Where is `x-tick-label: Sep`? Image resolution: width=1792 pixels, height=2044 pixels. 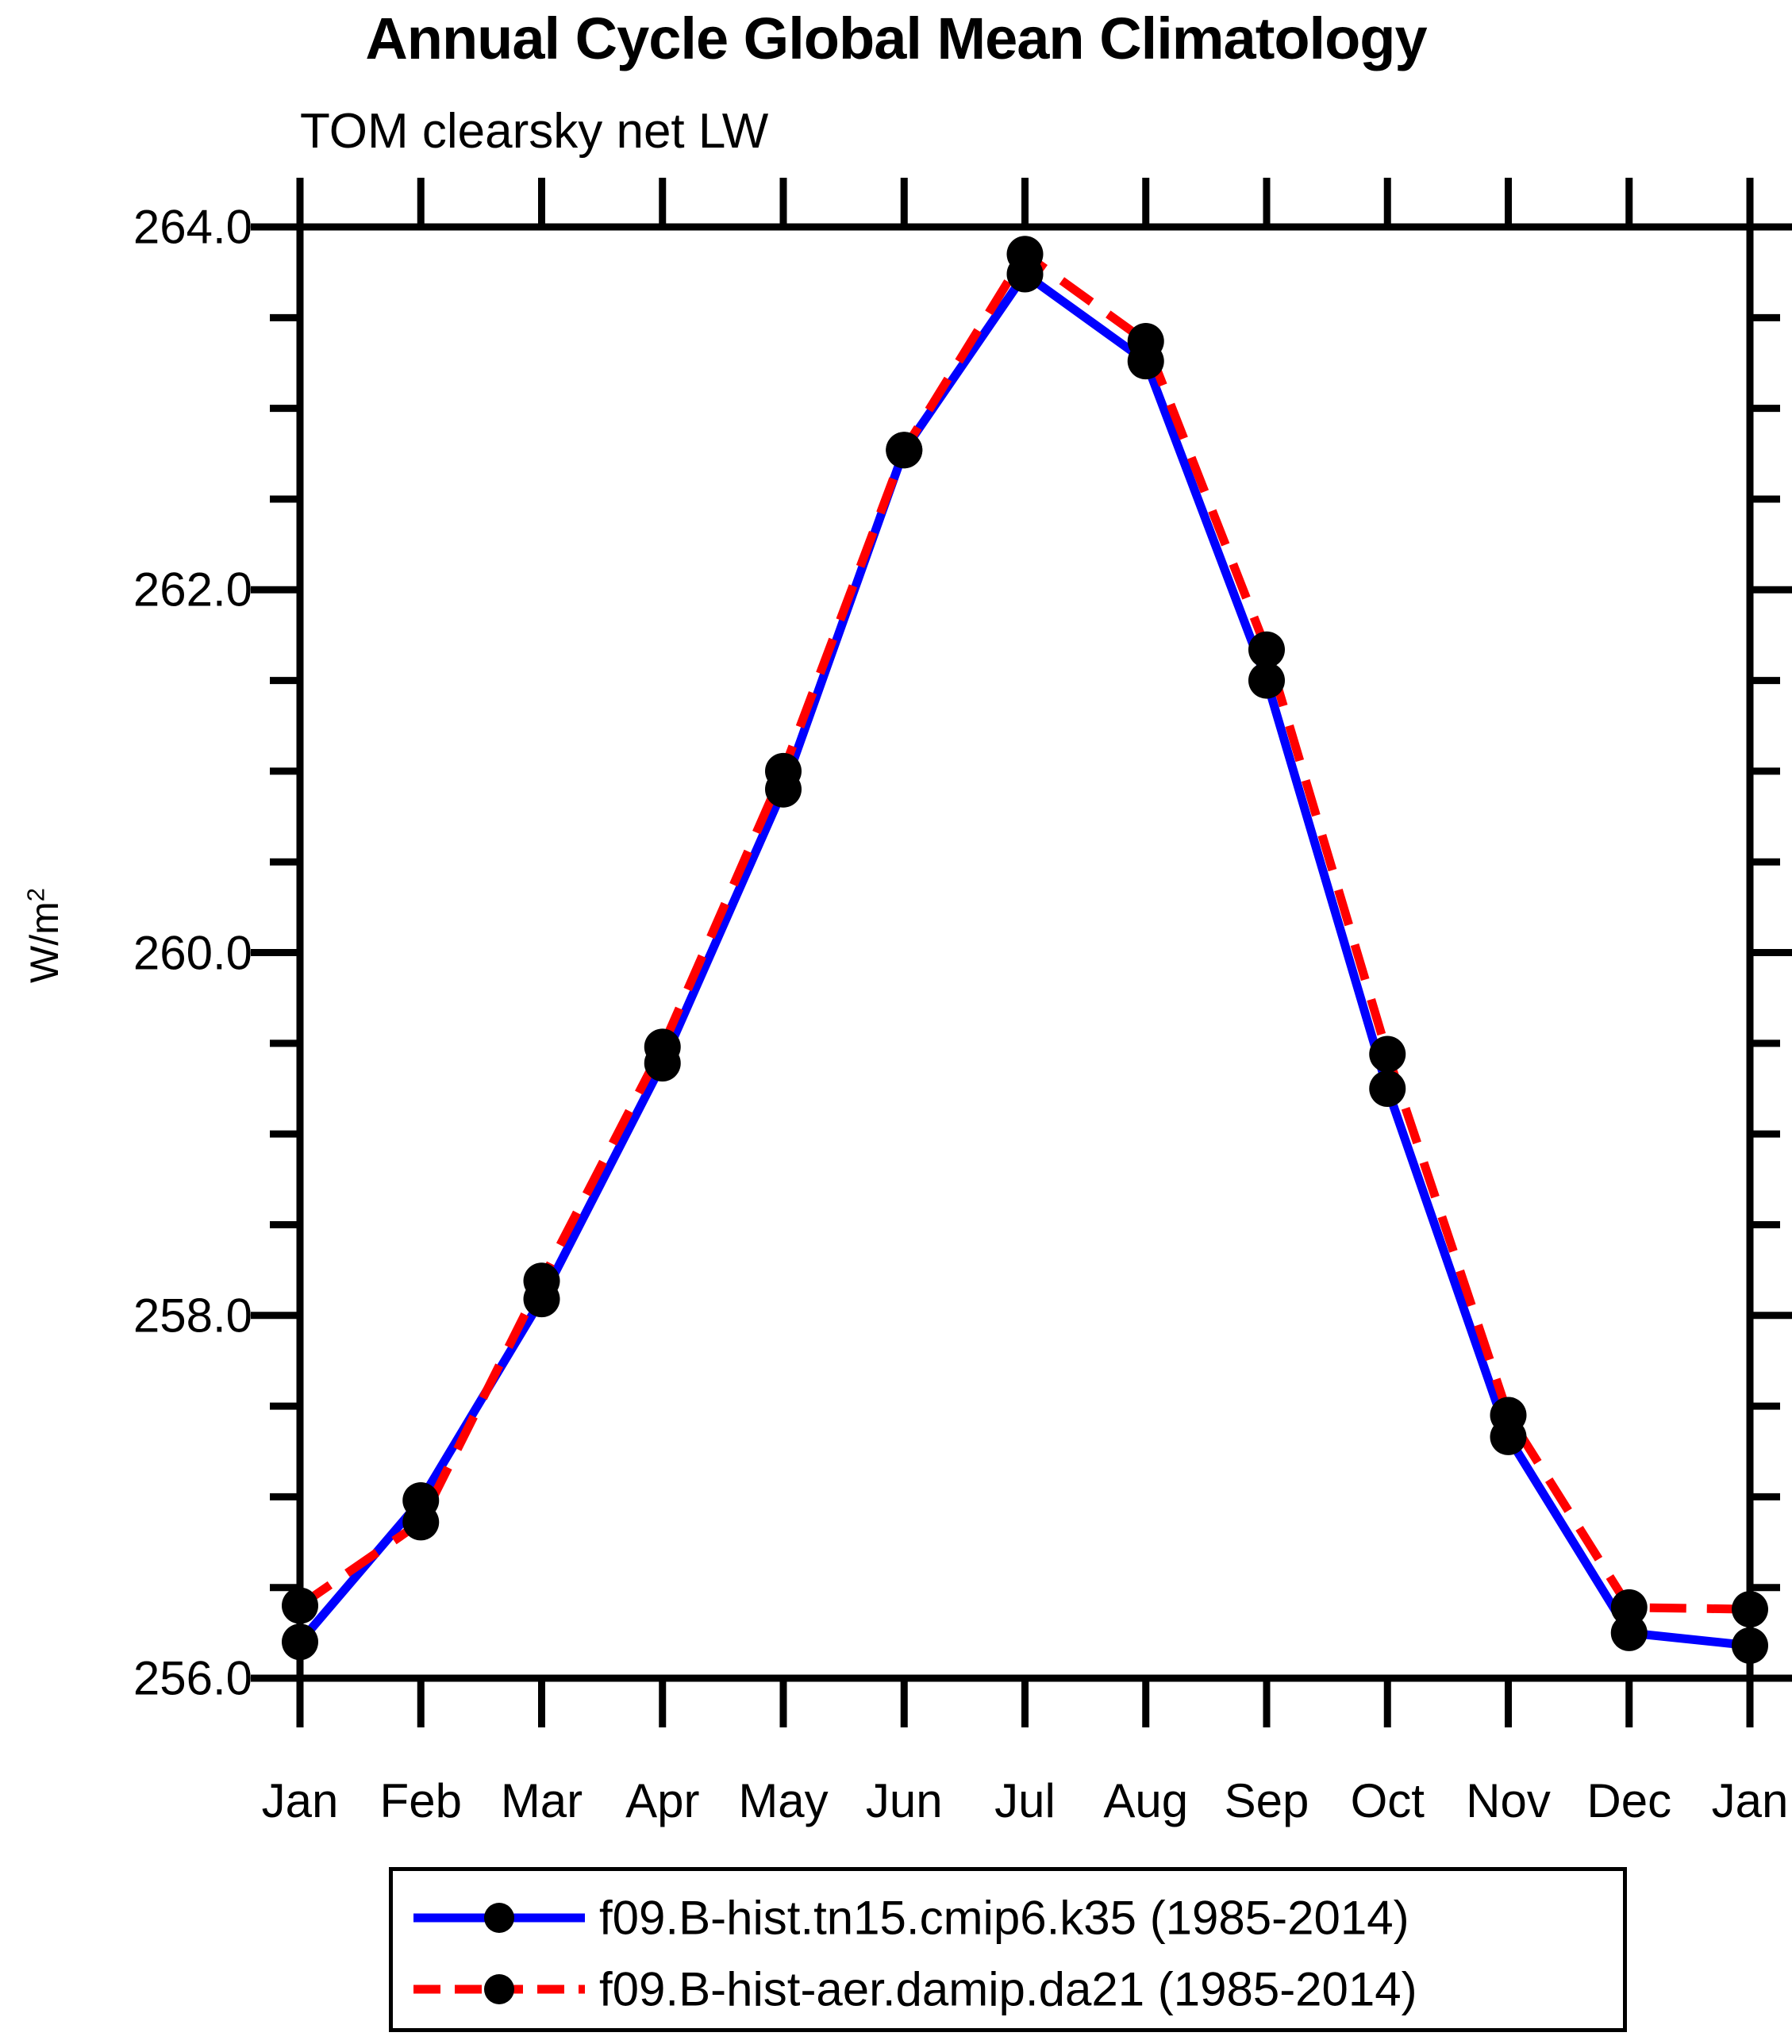 x-tick-label: Sep is located at coordinates (1266, 1800).